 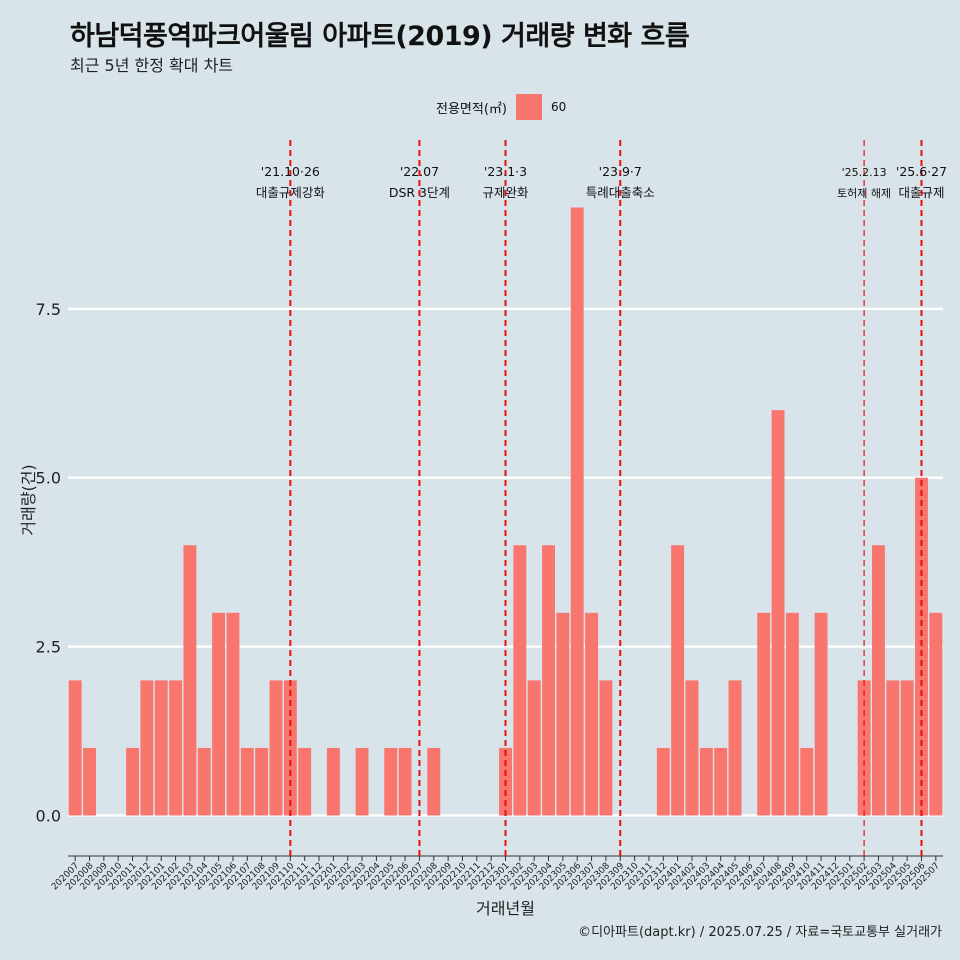 What do you see at coordinates (921, 171) in the screenshot?
I see `annotation-date: '25.6·27` at bounding box center [921, 171].